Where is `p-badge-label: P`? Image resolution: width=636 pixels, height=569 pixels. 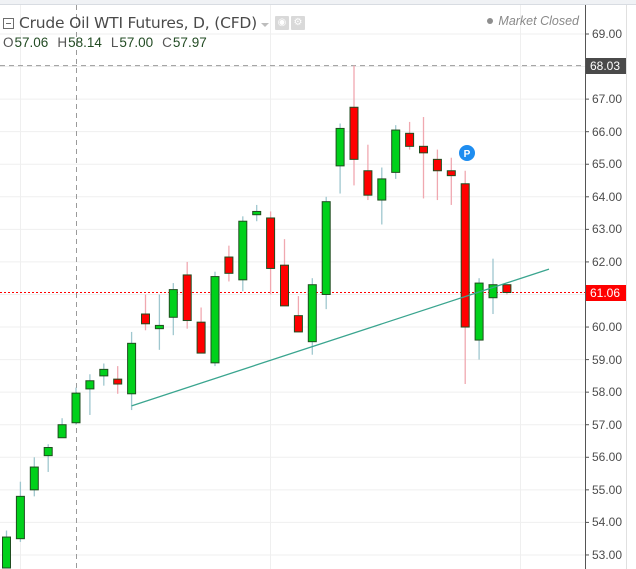
p-badge-label: P is located at coordinates (467, 154).